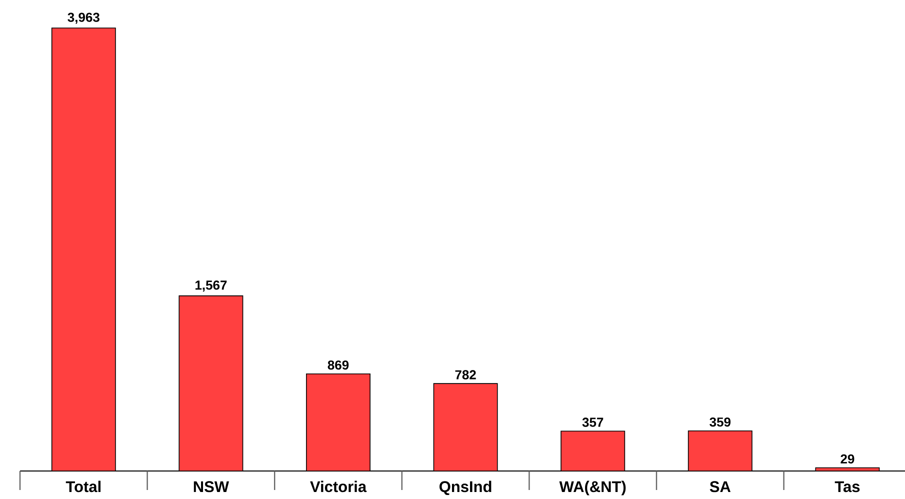 The height and width of the screenshot is (499, 905). What do you see at coordinates (465, 375) in the screenshot?
I see `data-label: 782` at bounding box center [465, 375].